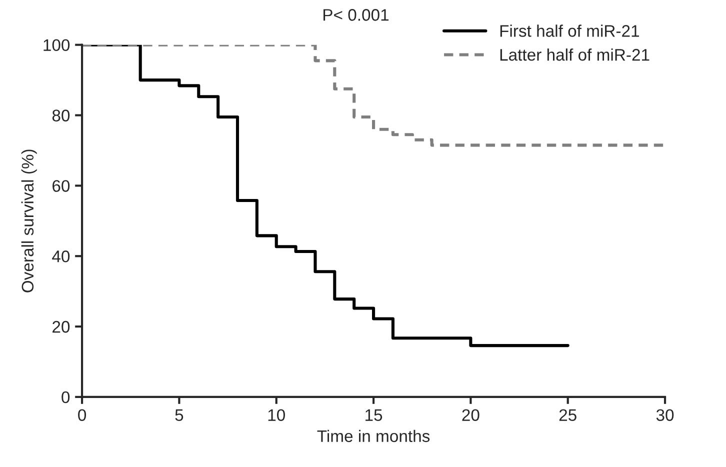 The height and width of the screenshot is (467, 726). I want to click on y-tick-label: 40, so click(61, 256).